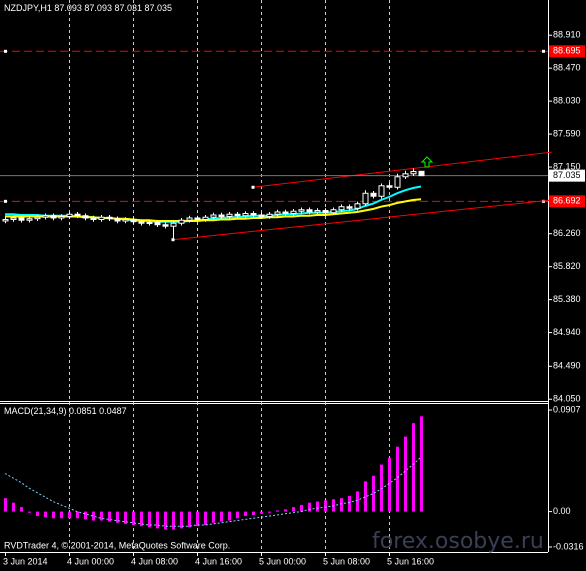 The image size is (586, 571). I want to click on current-price-box, so click(567, 175).